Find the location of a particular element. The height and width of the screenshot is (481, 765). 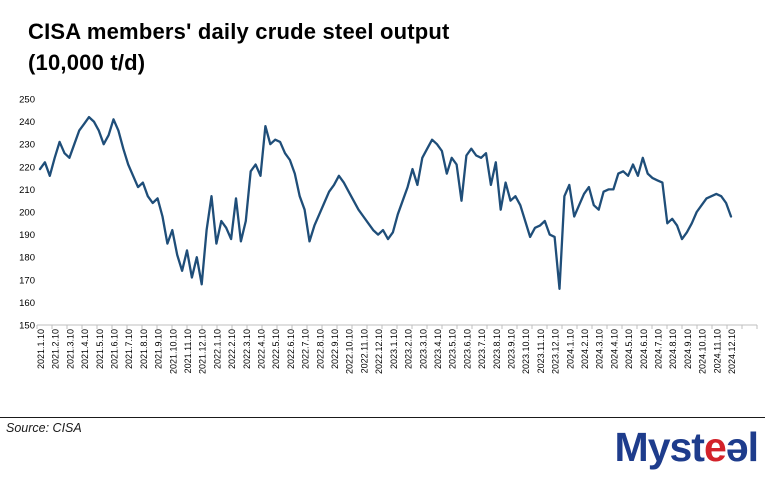

x-axis-label: 2022.9.10 is located at coordinates (335, 349).